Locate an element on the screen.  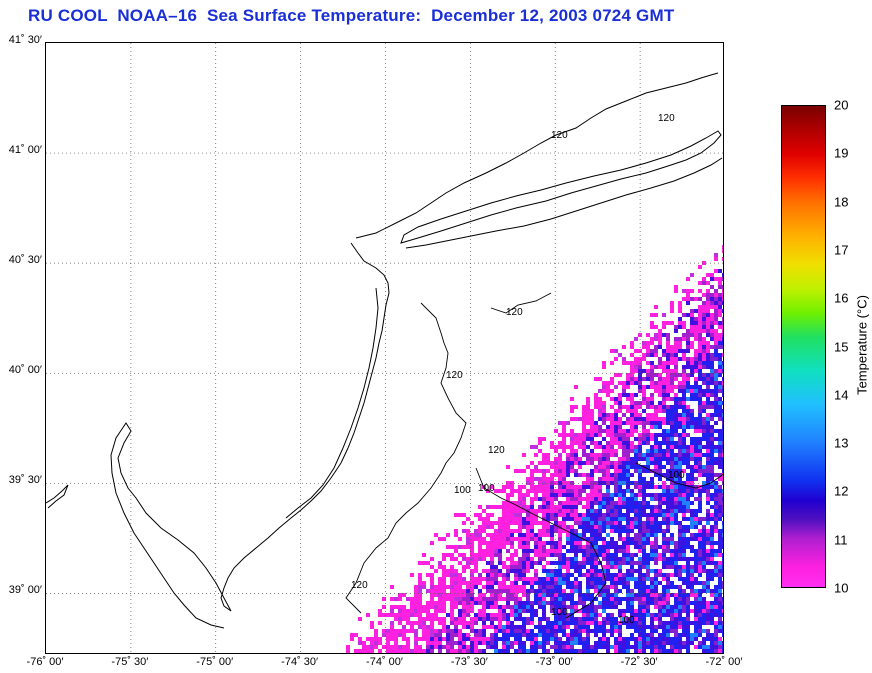
longitude-label: -72˚ 30′ is located at coordinates (639, 662).